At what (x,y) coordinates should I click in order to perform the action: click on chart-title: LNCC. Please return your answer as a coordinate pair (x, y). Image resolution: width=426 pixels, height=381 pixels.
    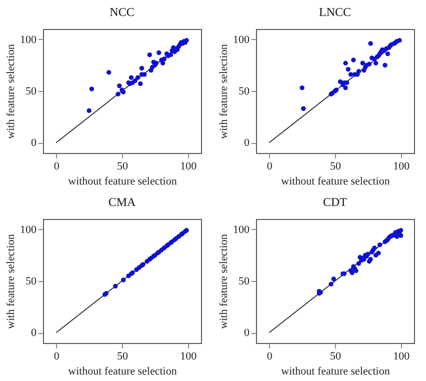
    Looking at the image, I should click on (335, 12).